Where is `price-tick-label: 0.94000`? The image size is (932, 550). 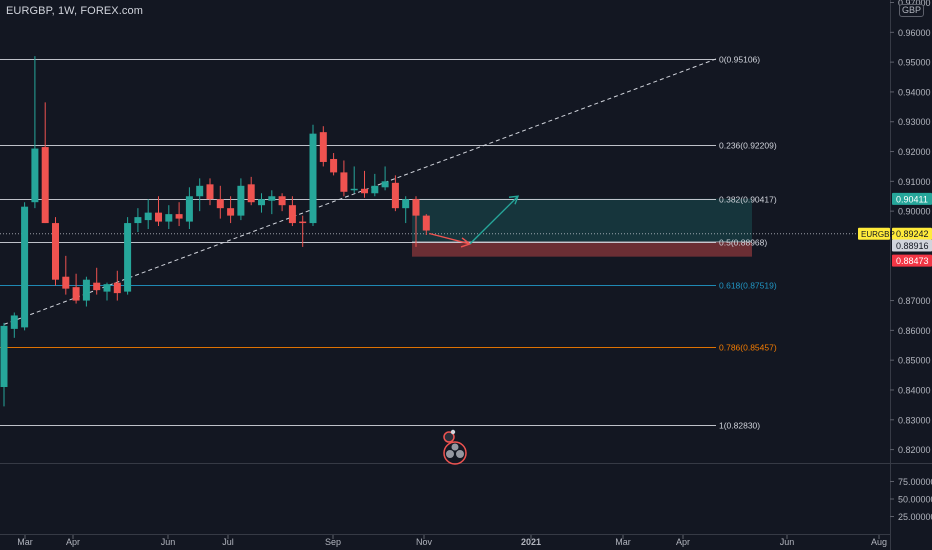 price-tick-label: 0.94000 is located at coordinates (914, 92).